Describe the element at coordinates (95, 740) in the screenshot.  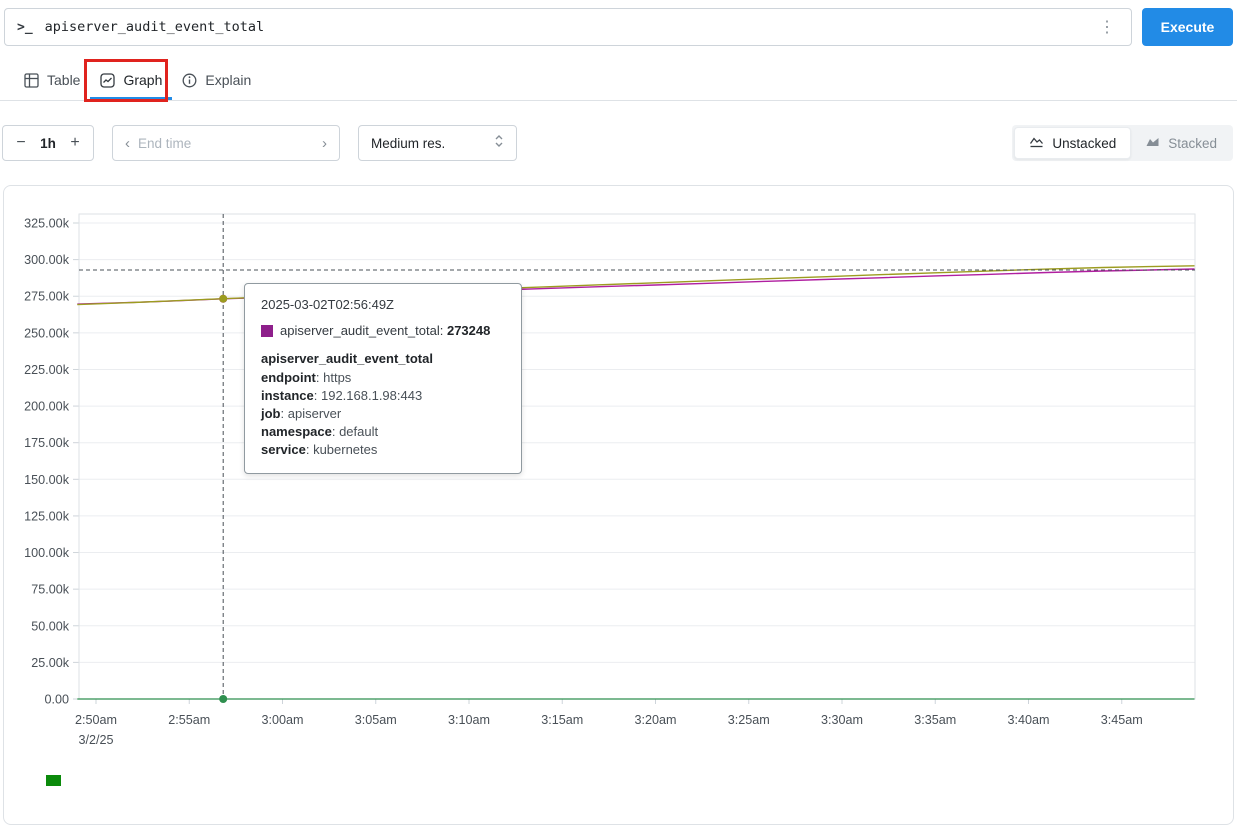
I see `svg-text: 3/2/25` at that location.